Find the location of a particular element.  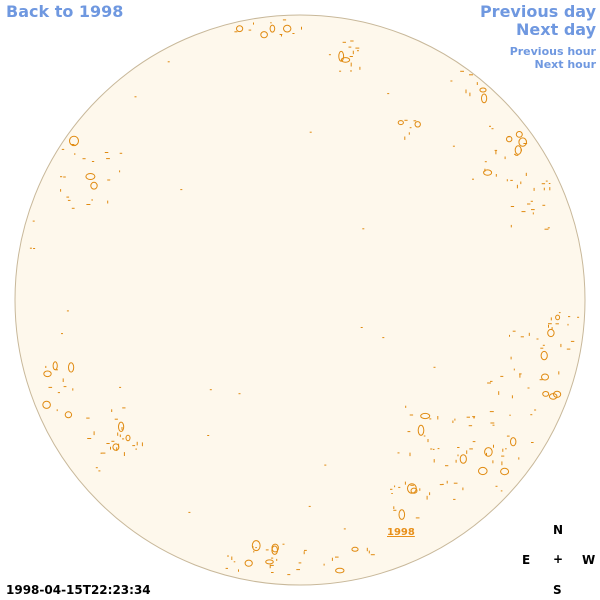

previous-hour-link: Previous hour is located at coordinates (552, 51).